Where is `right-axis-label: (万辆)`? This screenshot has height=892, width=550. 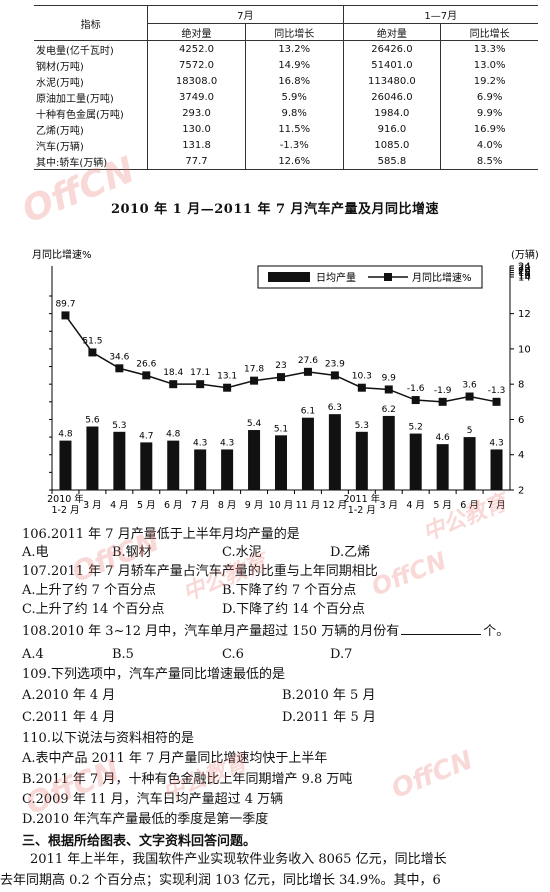
right-axis-label: (万辆) is located at coordinates (525, 254).